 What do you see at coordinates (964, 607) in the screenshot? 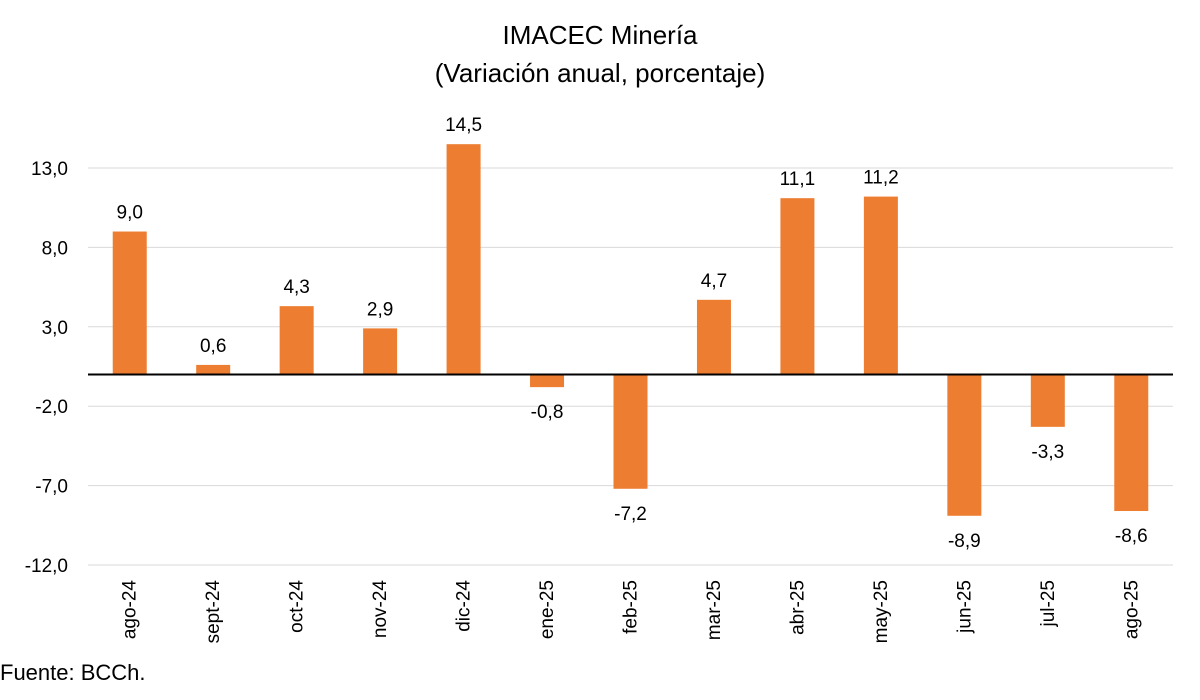
I see `x-tick-label: jun-25` at bounding box center [964, 607].